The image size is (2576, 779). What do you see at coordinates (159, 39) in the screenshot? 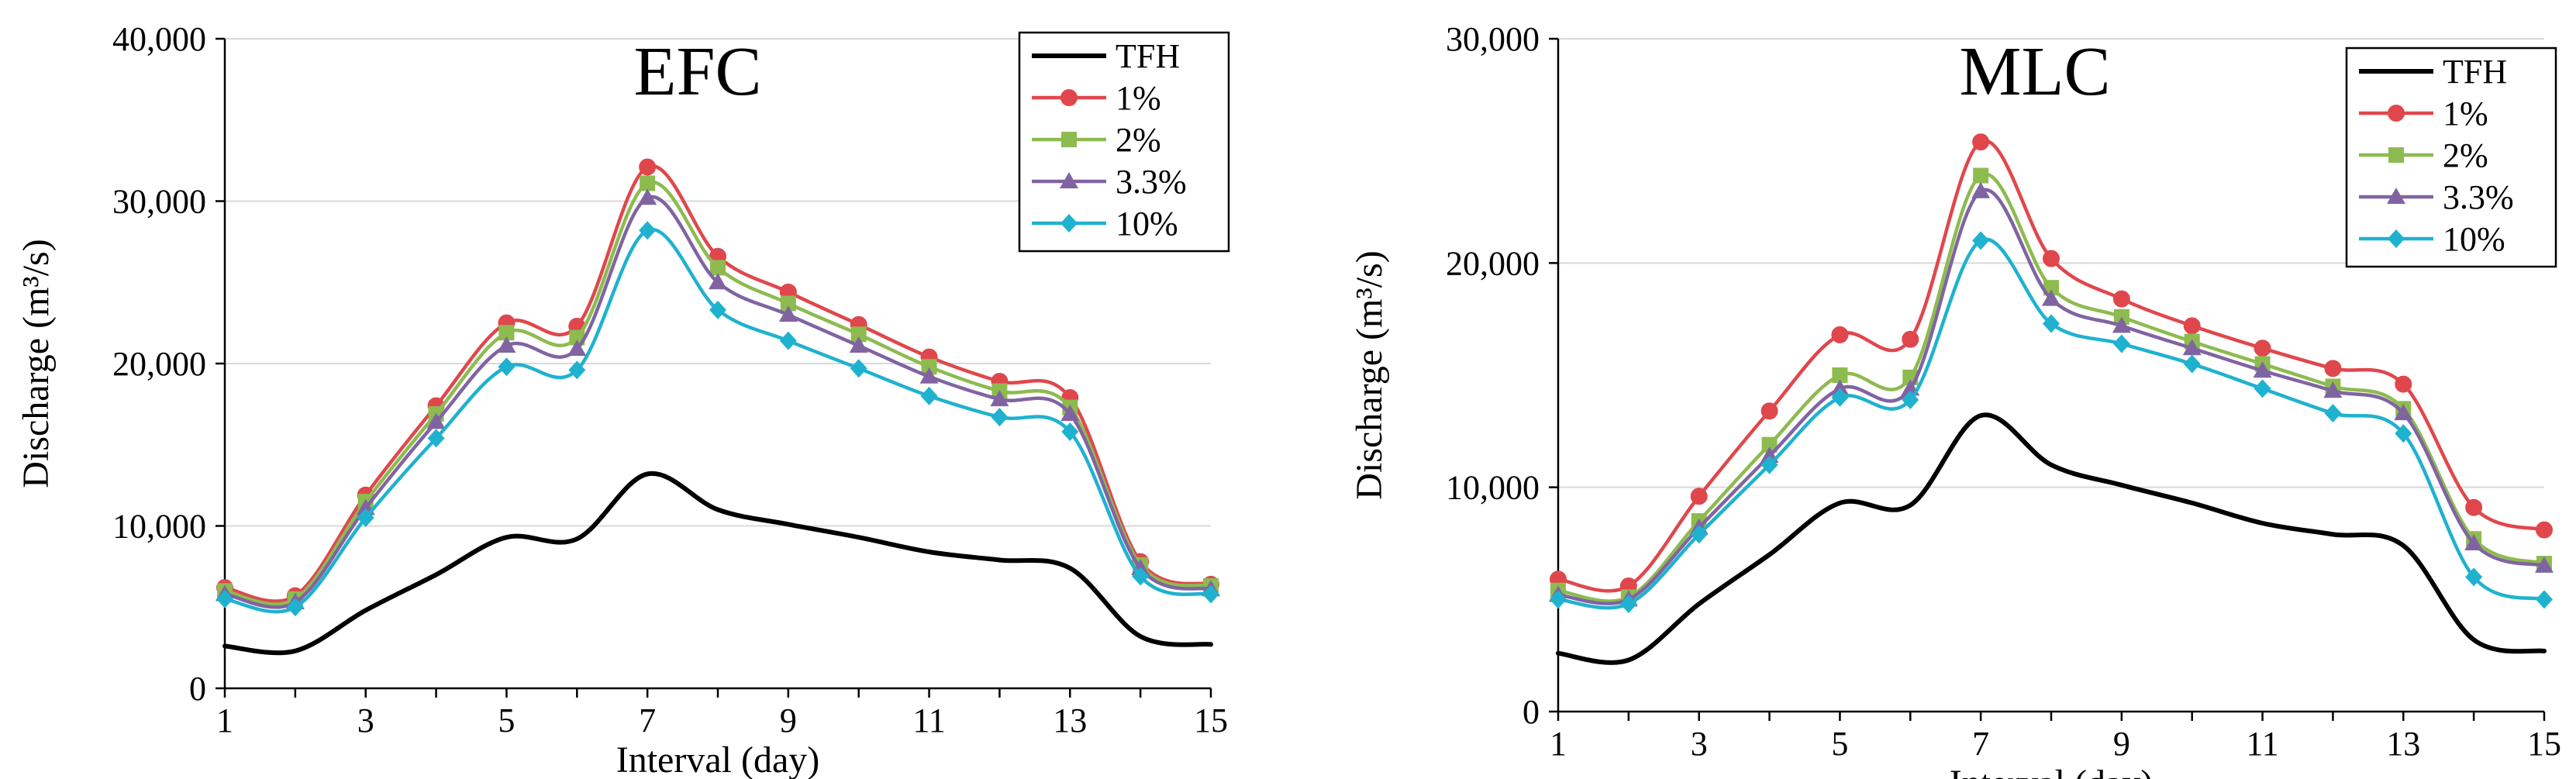
I see `y-tick-label: 40,000` at bounding box center [159, 39].